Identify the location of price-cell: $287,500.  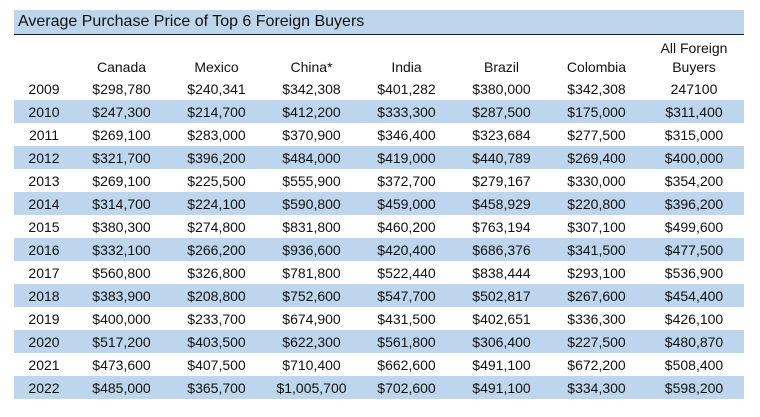
(501, 111).